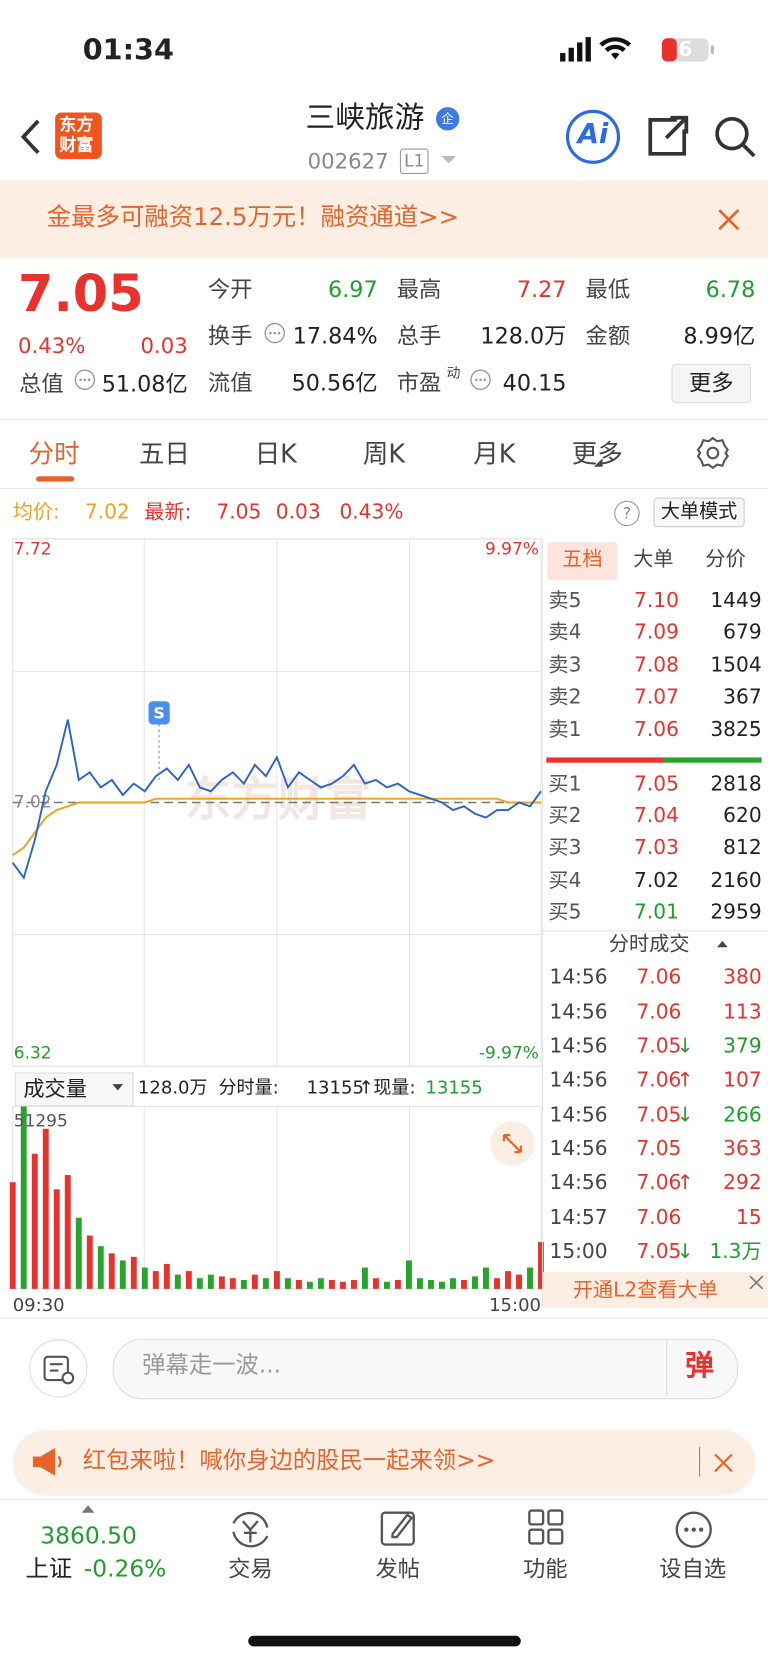  Describe the element at coordinates (49, 1569) in the screenshot. I see `index-name: 上证` at that location.